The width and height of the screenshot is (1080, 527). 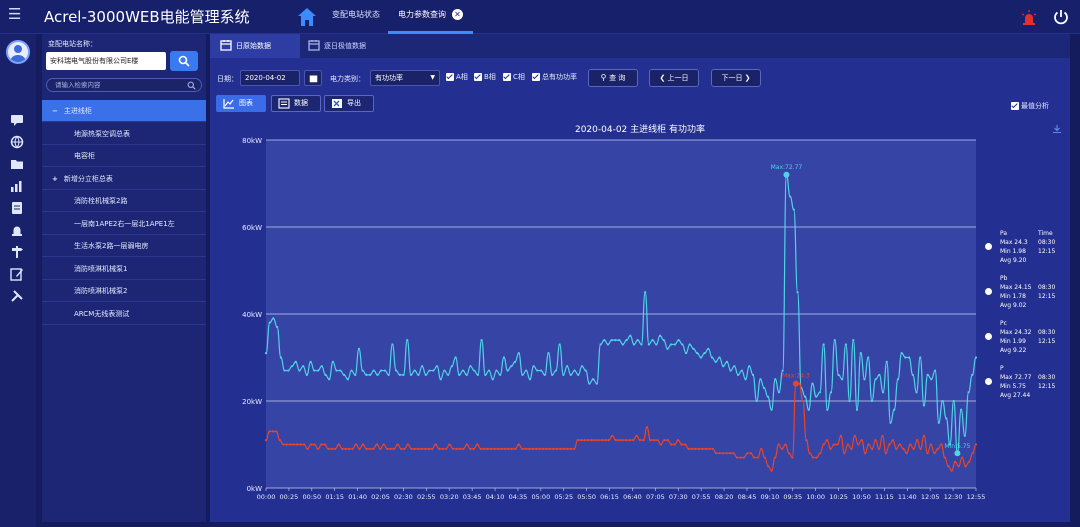 I want to click on export-button: 导出, so click(x=349, y=103).